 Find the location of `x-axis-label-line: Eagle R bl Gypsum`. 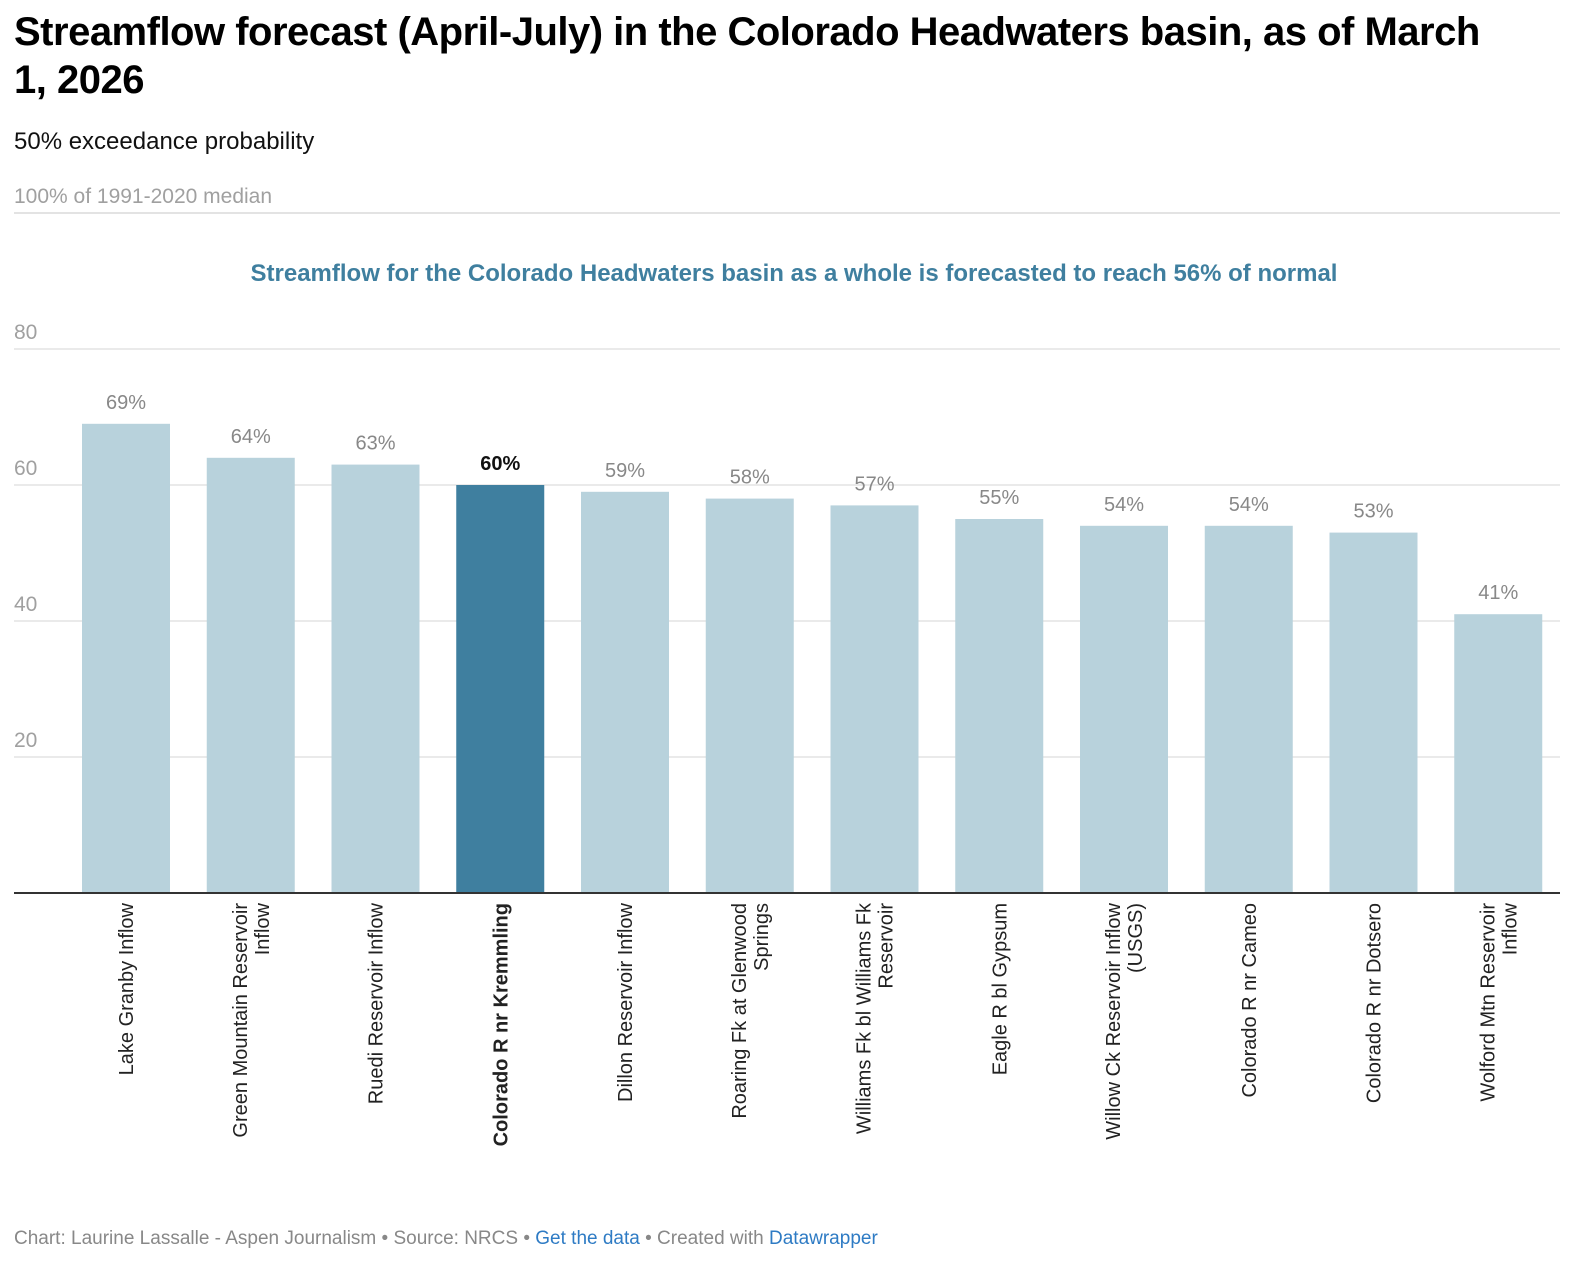

x-axis-label-line: Eagle R bl Gypsum is located at coordinates (1000, 989).